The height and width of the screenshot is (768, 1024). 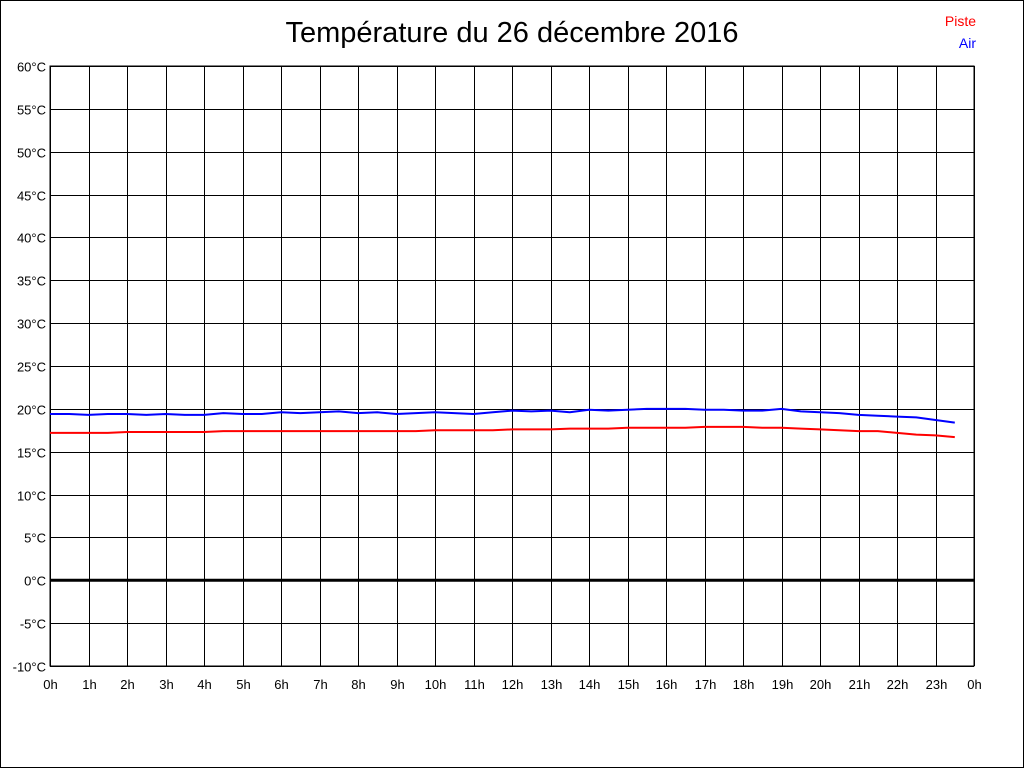 What do you see at coordinates (397, 684) in the screenshot?
I see `x-tick-label: 9h` at bounding box center [397, 684].